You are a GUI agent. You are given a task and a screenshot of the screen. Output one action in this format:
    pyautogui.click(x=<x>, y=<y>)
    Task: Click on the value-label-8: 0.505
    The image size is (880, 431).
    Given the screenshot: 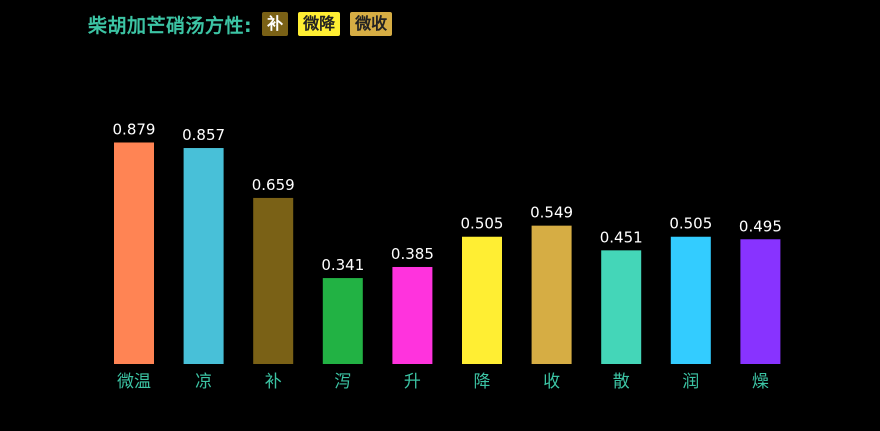 What is the action you would take?
    pyautogui.click(x=690, y=224)
    